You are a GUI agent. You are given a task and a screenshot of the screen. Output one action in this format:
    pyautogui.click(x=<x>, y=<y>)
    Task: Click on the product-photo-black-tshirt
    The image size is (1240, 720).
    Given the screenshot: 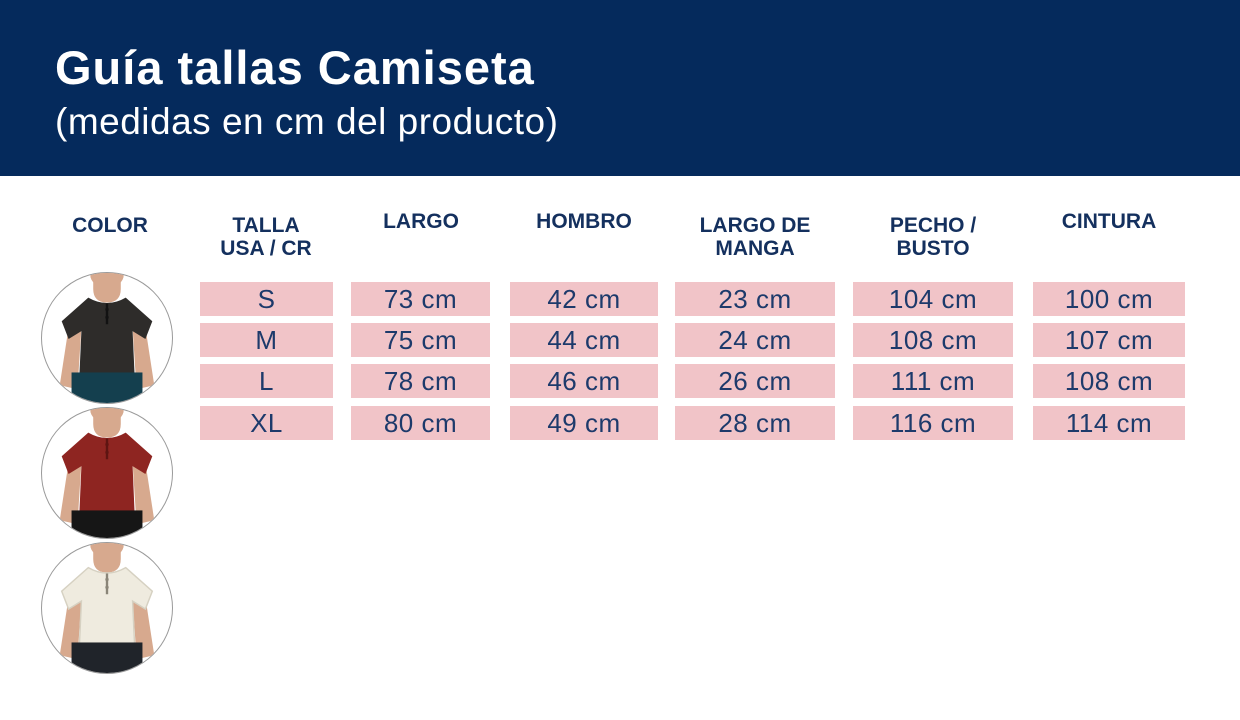 What is the action you would take?
    pyautogui.click(x=107, y=338)
    